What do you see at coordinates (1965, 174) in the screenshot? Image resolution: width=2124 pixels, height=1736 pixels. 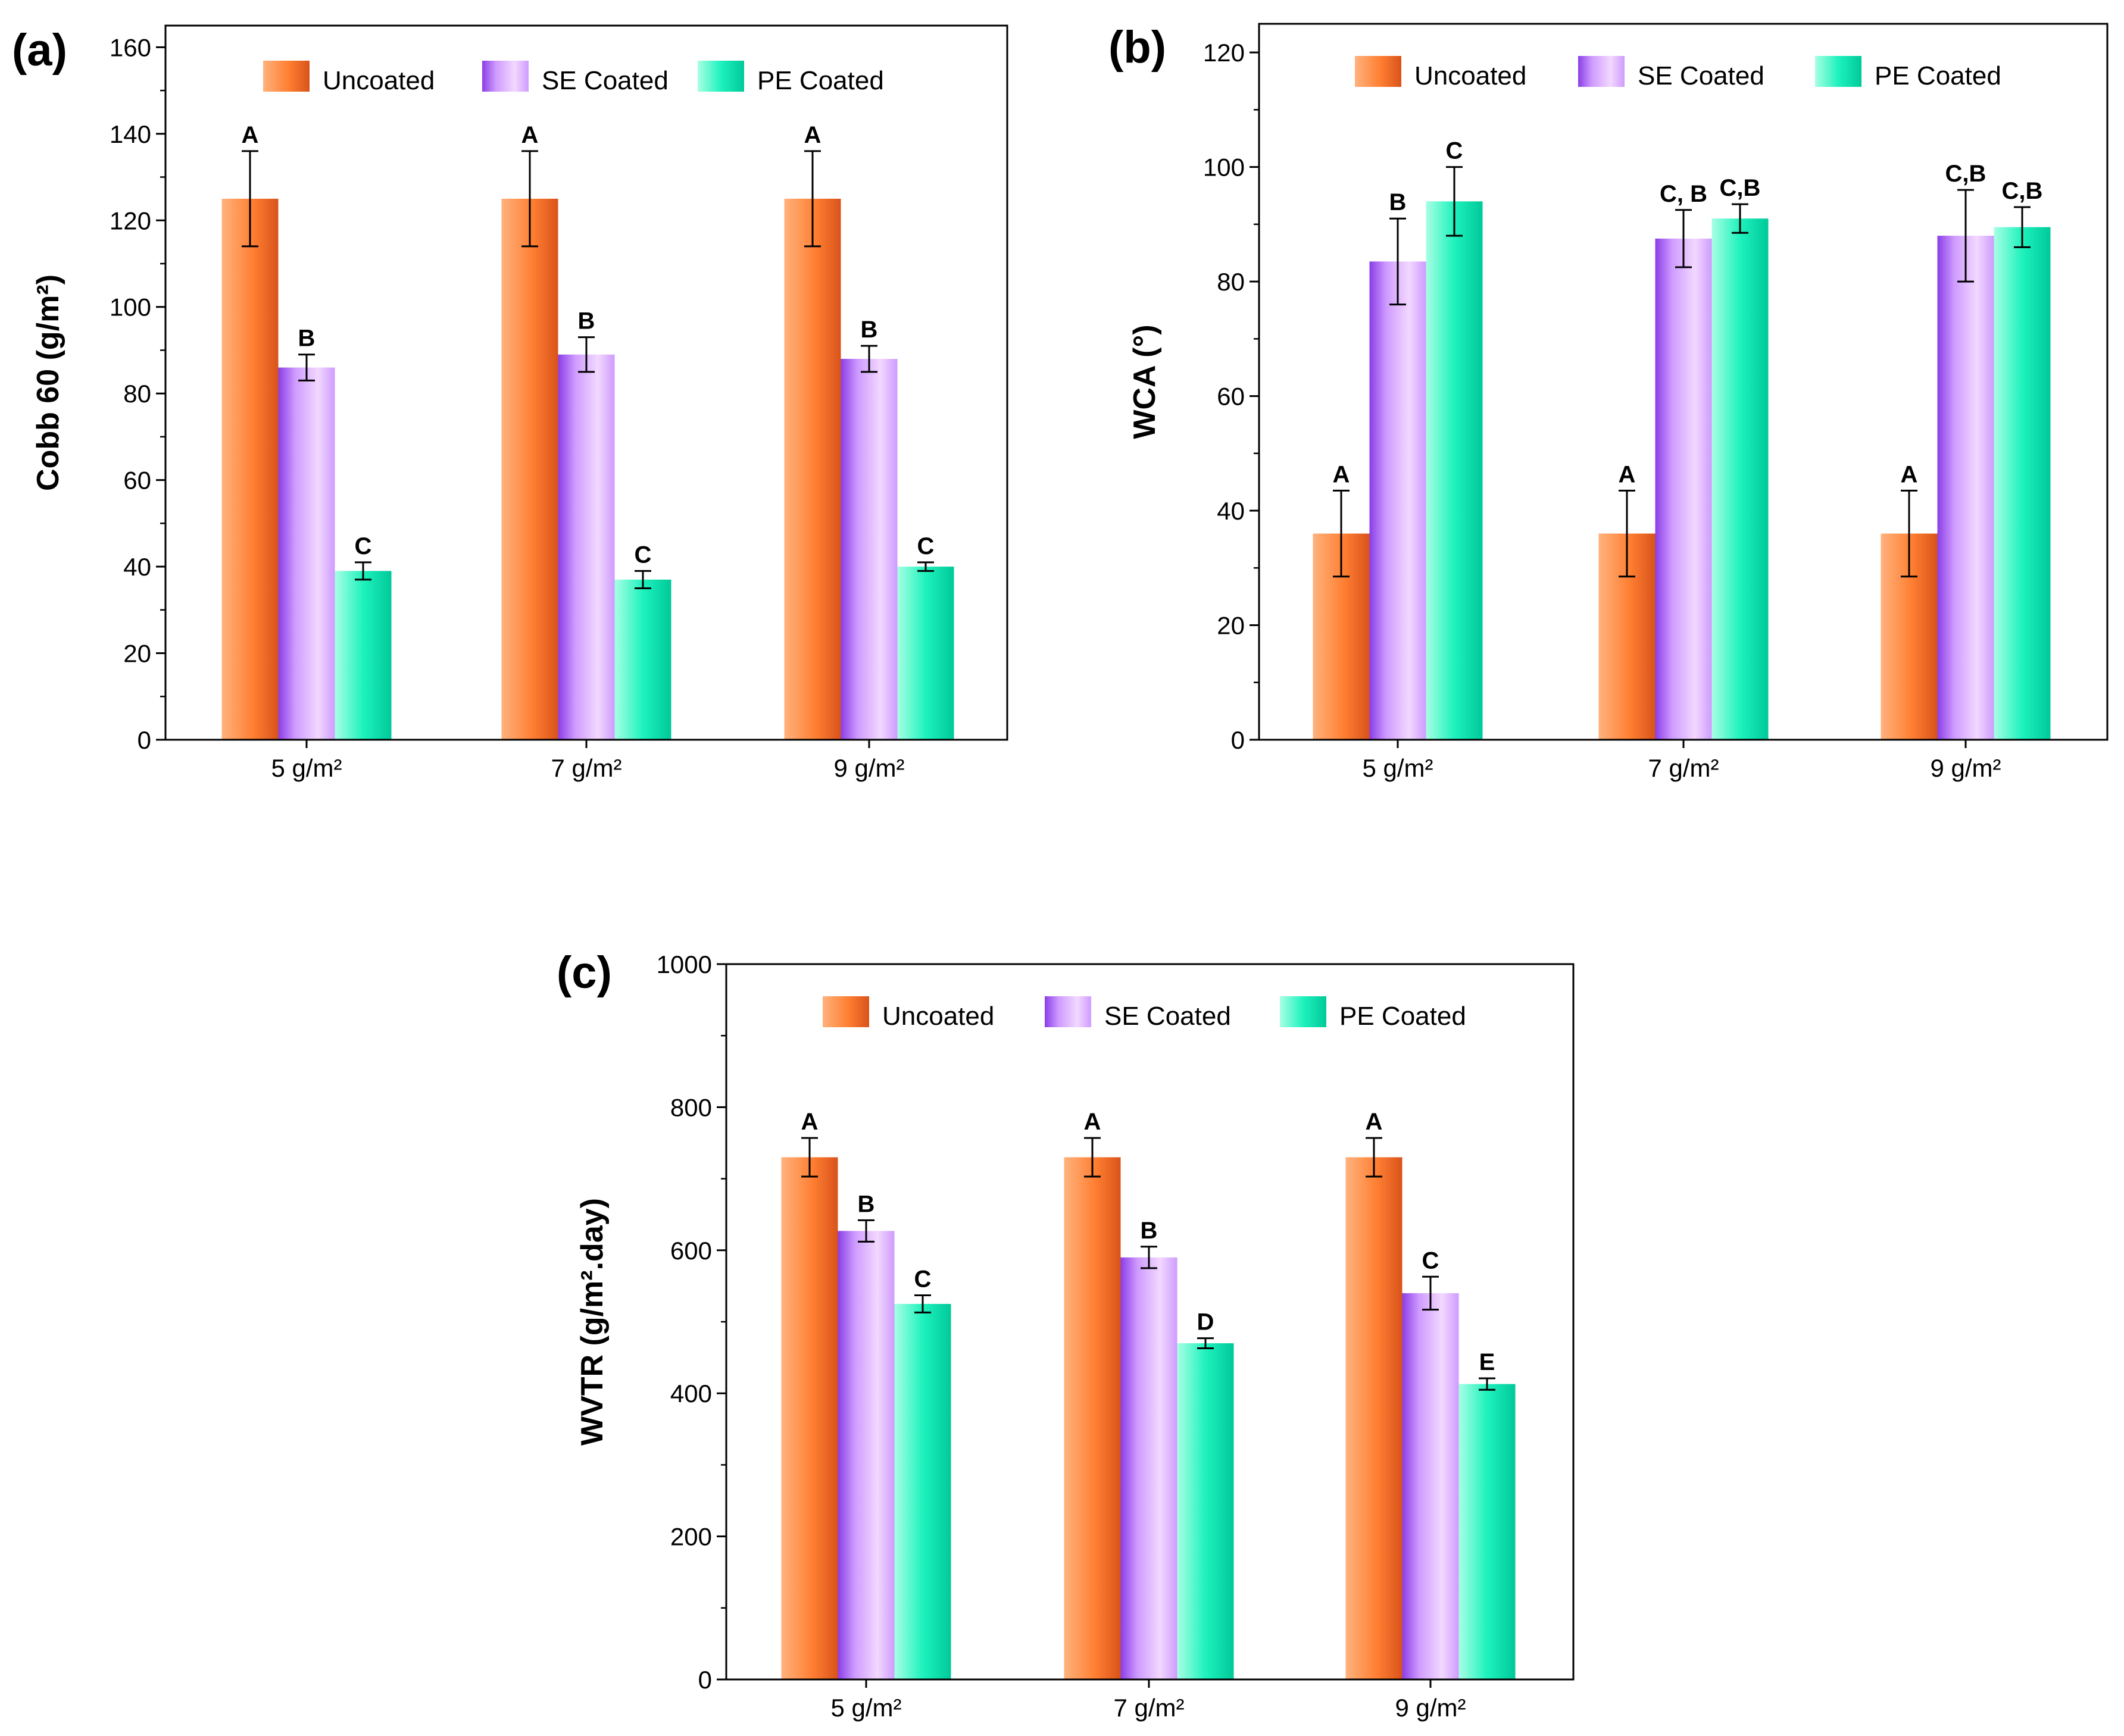 I see `significance-label: C,B` at bounding box center [1965, 174].